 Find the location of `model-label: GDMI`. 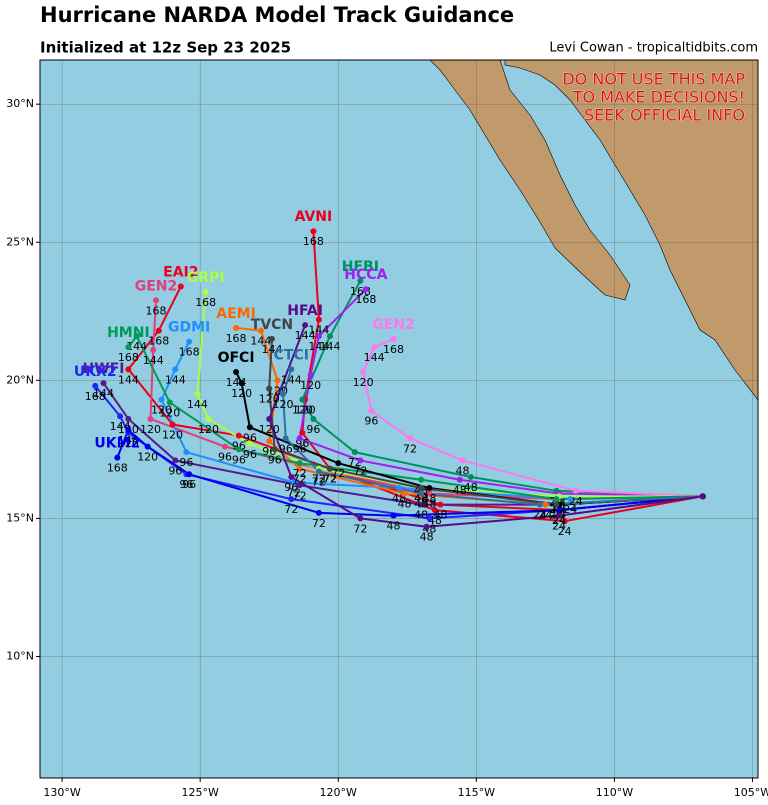

model-label: GDMI is located at coordinates (189, 328).